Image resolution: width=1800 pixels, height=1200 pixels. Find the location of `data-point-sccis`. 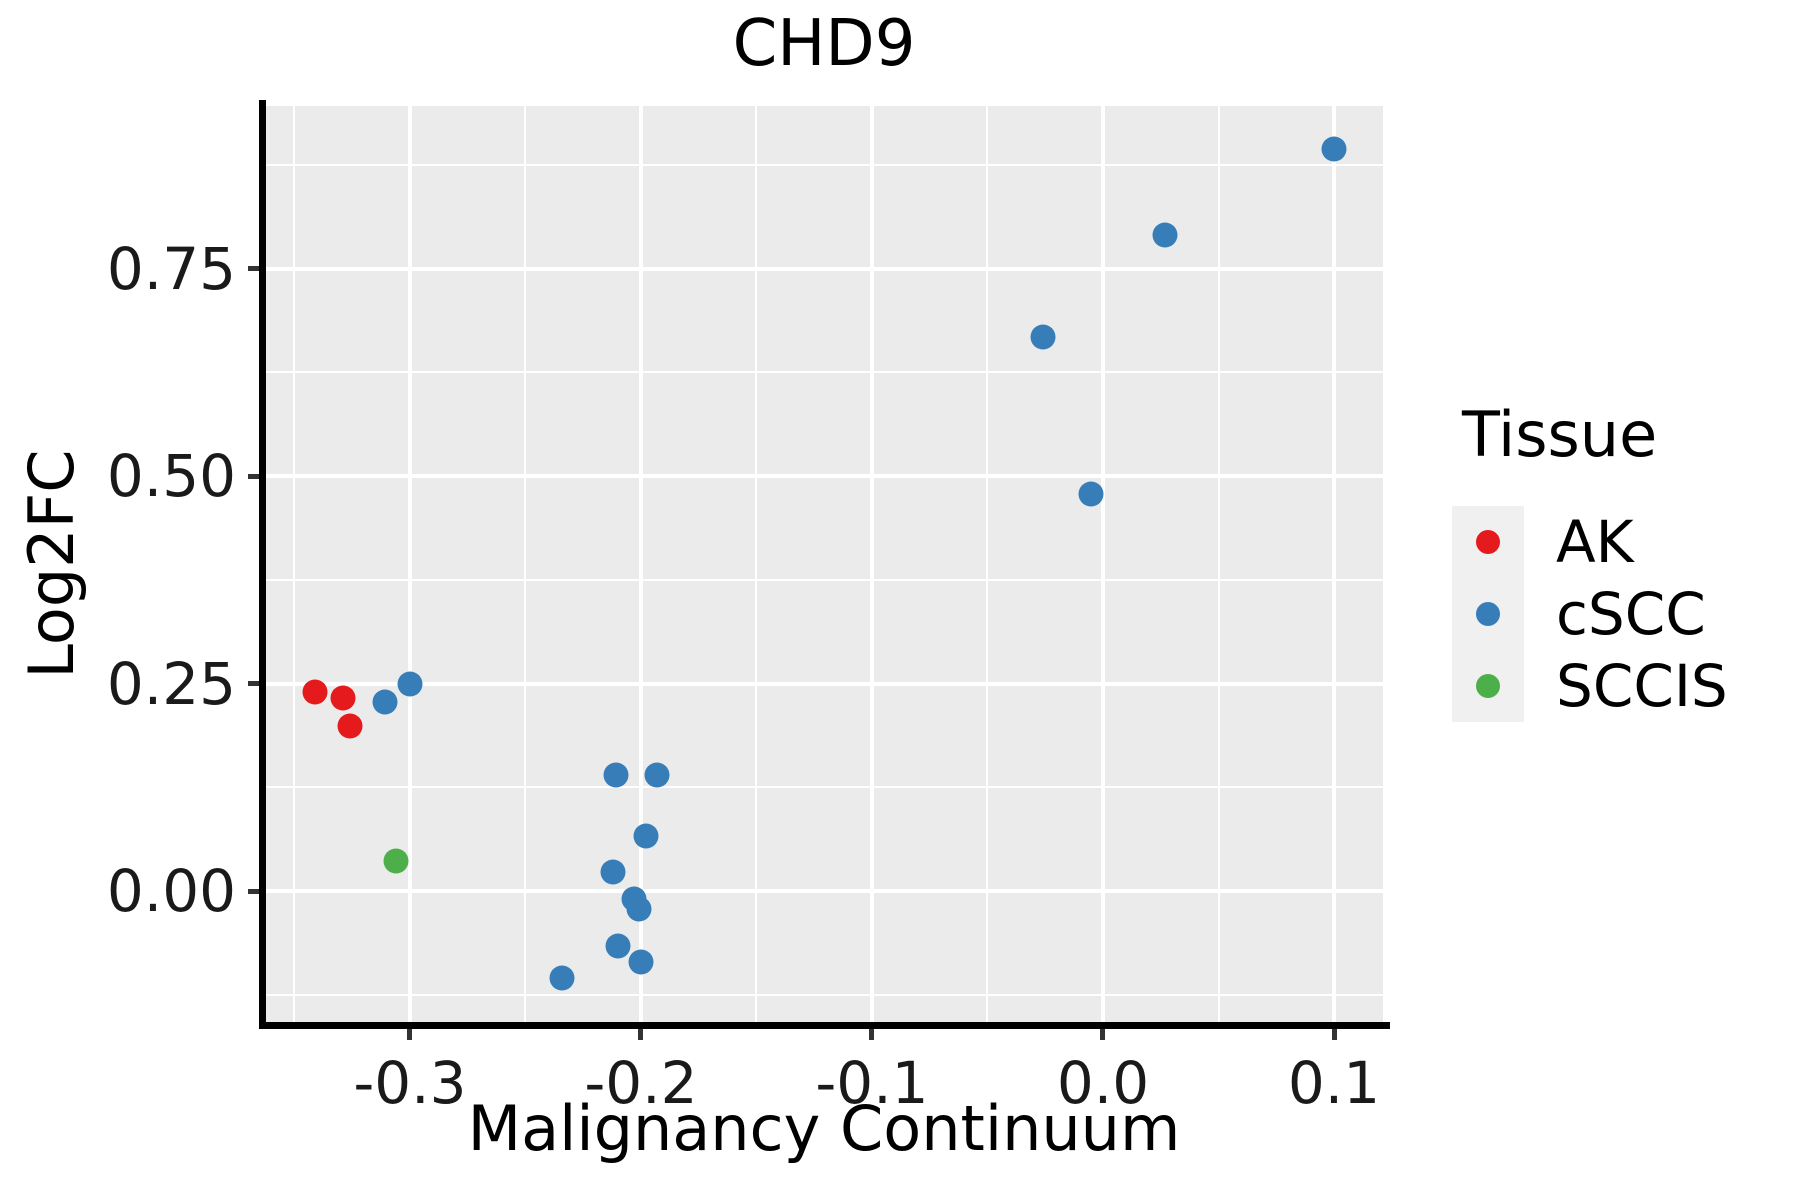

data-point-sccis is located at coordinates (396, 861).